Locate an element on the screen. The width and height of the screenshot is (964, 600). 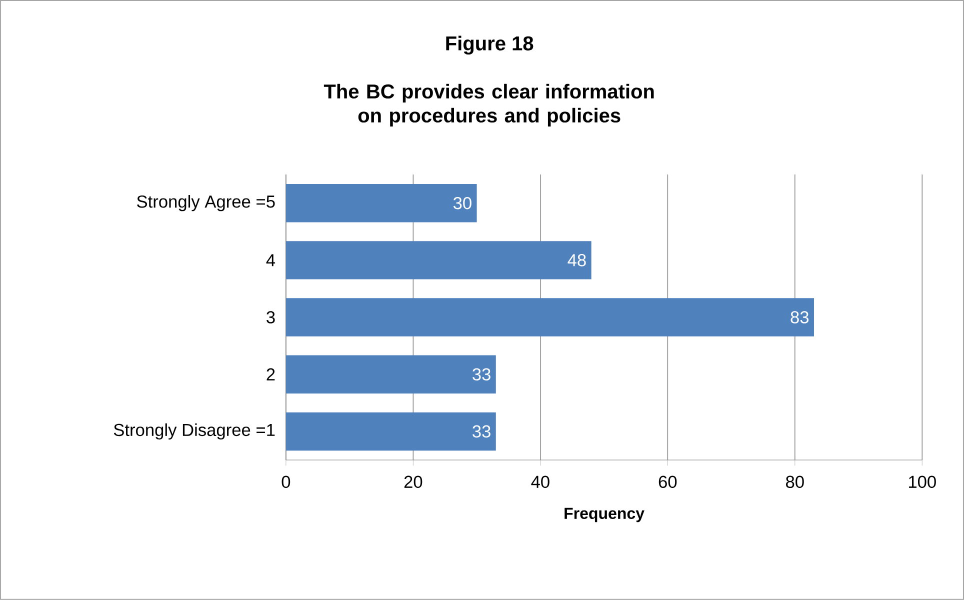
x-tick-label: 40 is located at coordinates (540, 482).